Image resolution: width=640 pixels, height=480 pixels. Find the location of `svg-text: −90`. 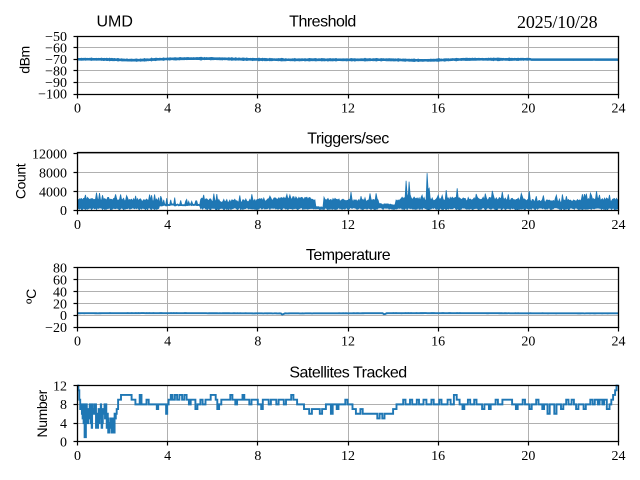

svg-text: −90 is located at coordinates (56, 83).